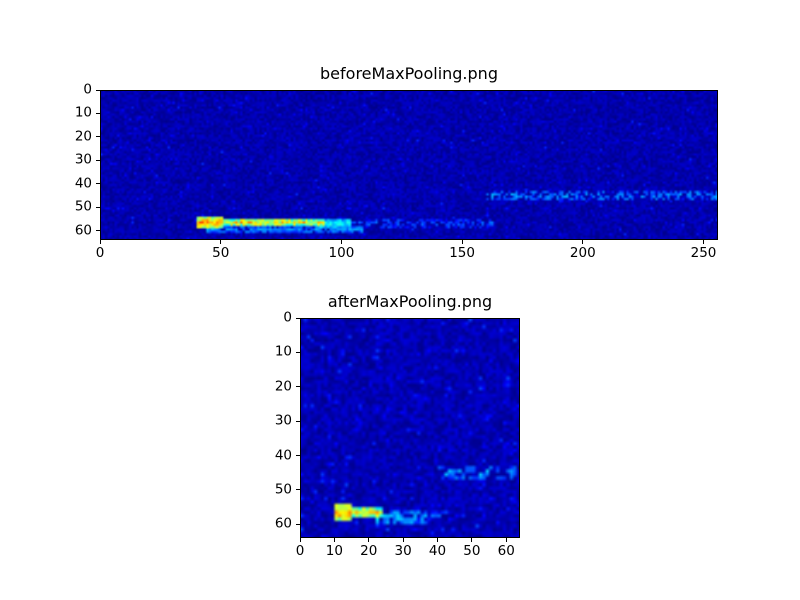 The height and width of the screenshot is (600, 800). I want to click on x-tick-label: 250, so click(703, 253).